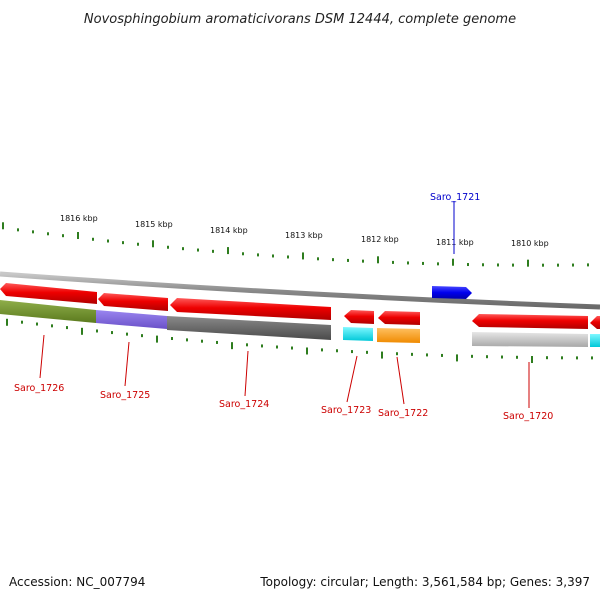 The width and height of the screenshot is (600, 600). What do you see at coordinates (229, 230) in the screenshot?
I see `scale-label-1814: 1814 kbp` at bounding box center [229, 230].